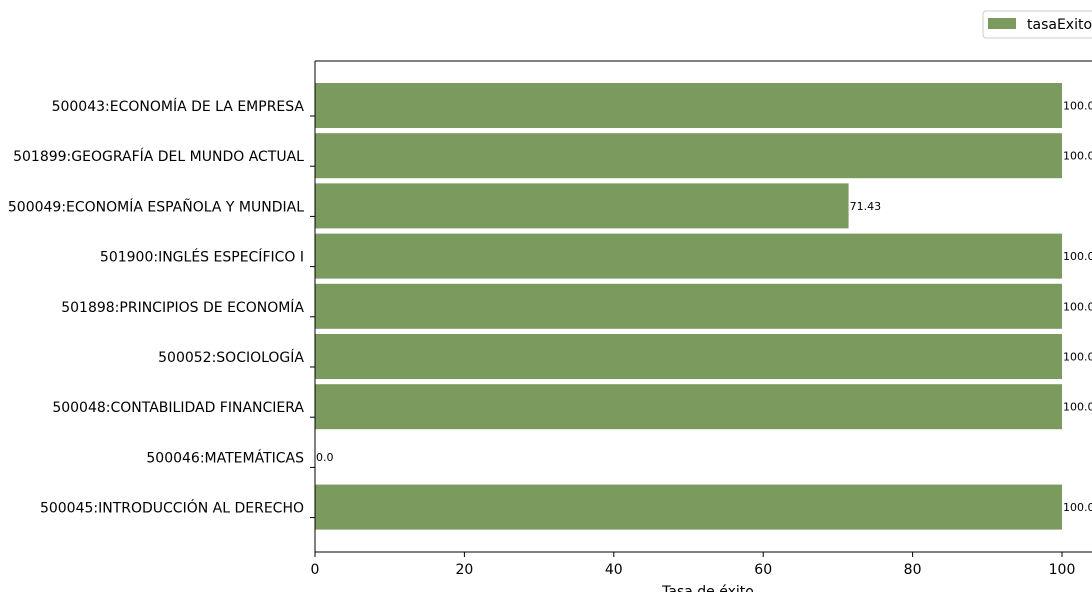 This screenshot has width=1092, height=592. What do you see at coordinates (464, 570) in the screenshot?
I see `x-tick-label-1: 20` at bounding box center [464, 570].